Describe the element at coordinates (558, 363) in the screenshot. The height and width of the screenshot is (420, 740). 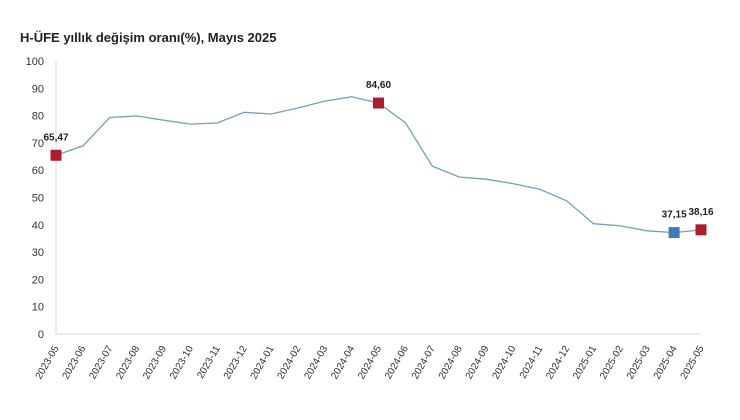
I see `x-tick-label: 2024-12` at that location.